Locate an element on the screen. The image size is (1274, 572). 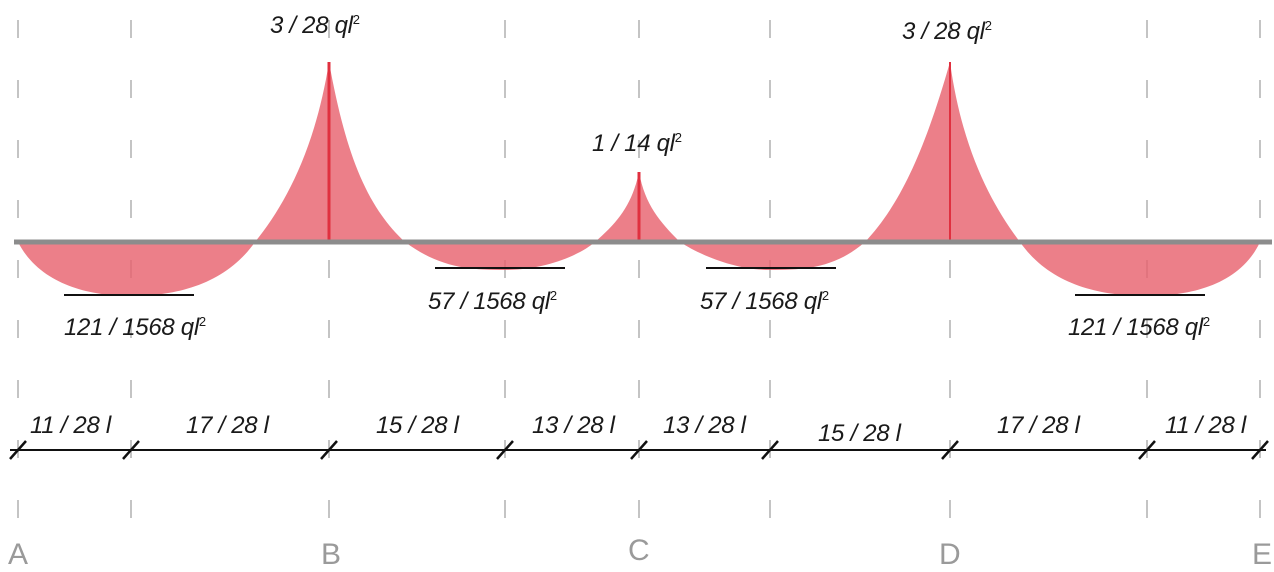
support-label-b: B is located at coordinates (331, 554).